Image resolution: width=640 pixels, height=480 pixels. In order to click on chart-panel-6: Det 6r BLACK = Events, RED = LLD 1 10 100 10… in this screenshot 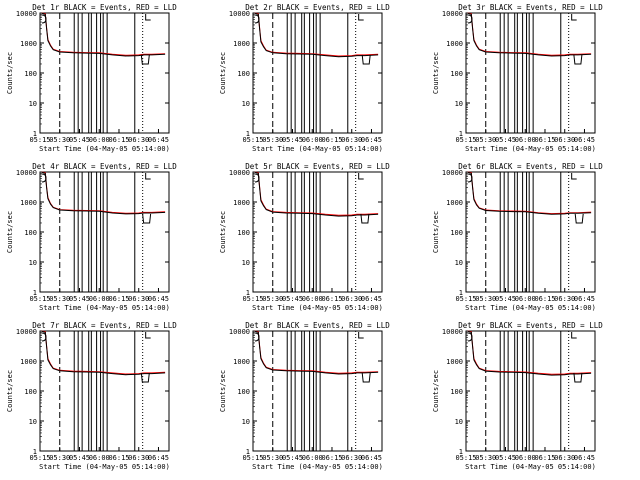, I will do `click(517, 237)`.